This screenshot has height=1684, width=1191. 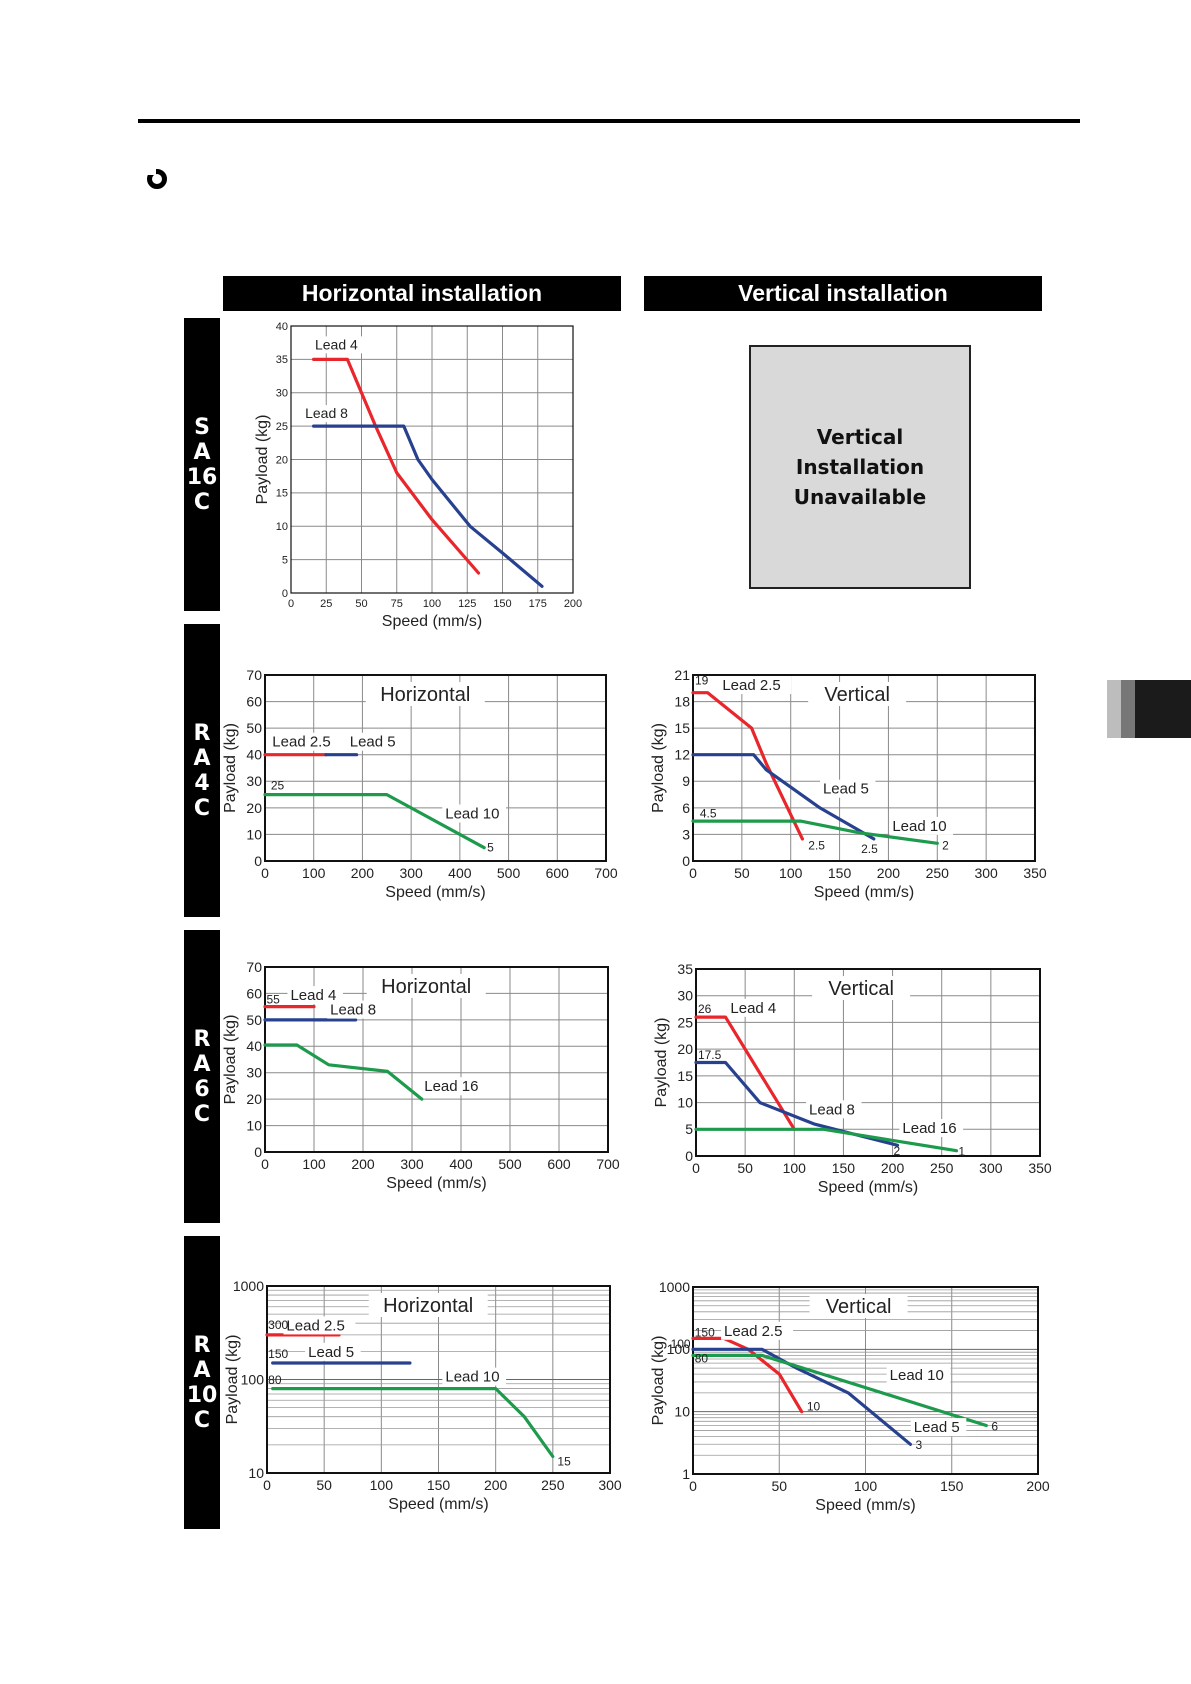 What do you see at coordinates (285, 560) in the screenshot?
I see `y-tick-label: 5` at bounding box center [285, 560].